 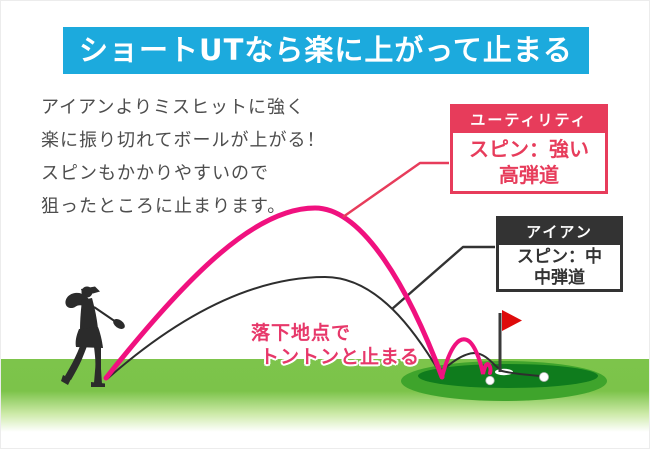 What do you see at coordinates (466, 358) in the screenshot?
I see `utility-bounce` at bounding box center [466, 358].